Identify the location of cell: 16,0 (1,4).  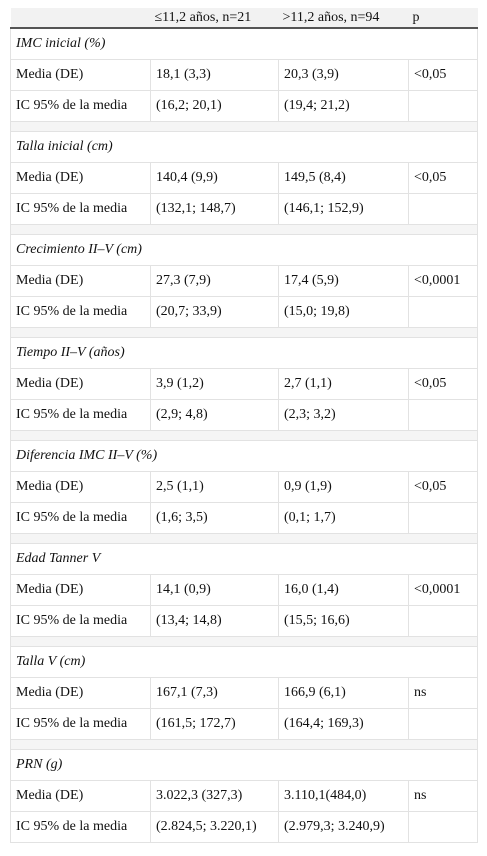
(343, 590).